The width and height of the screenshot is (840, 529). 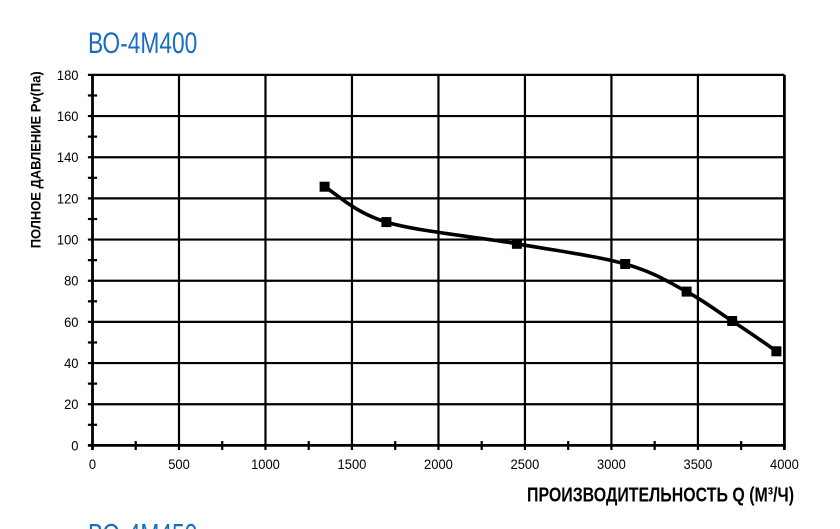 I want to click on svg-text: ПОЛНОЕ ДАВЛЕНИЕ Pv(Па), so click(x=35, y=159).